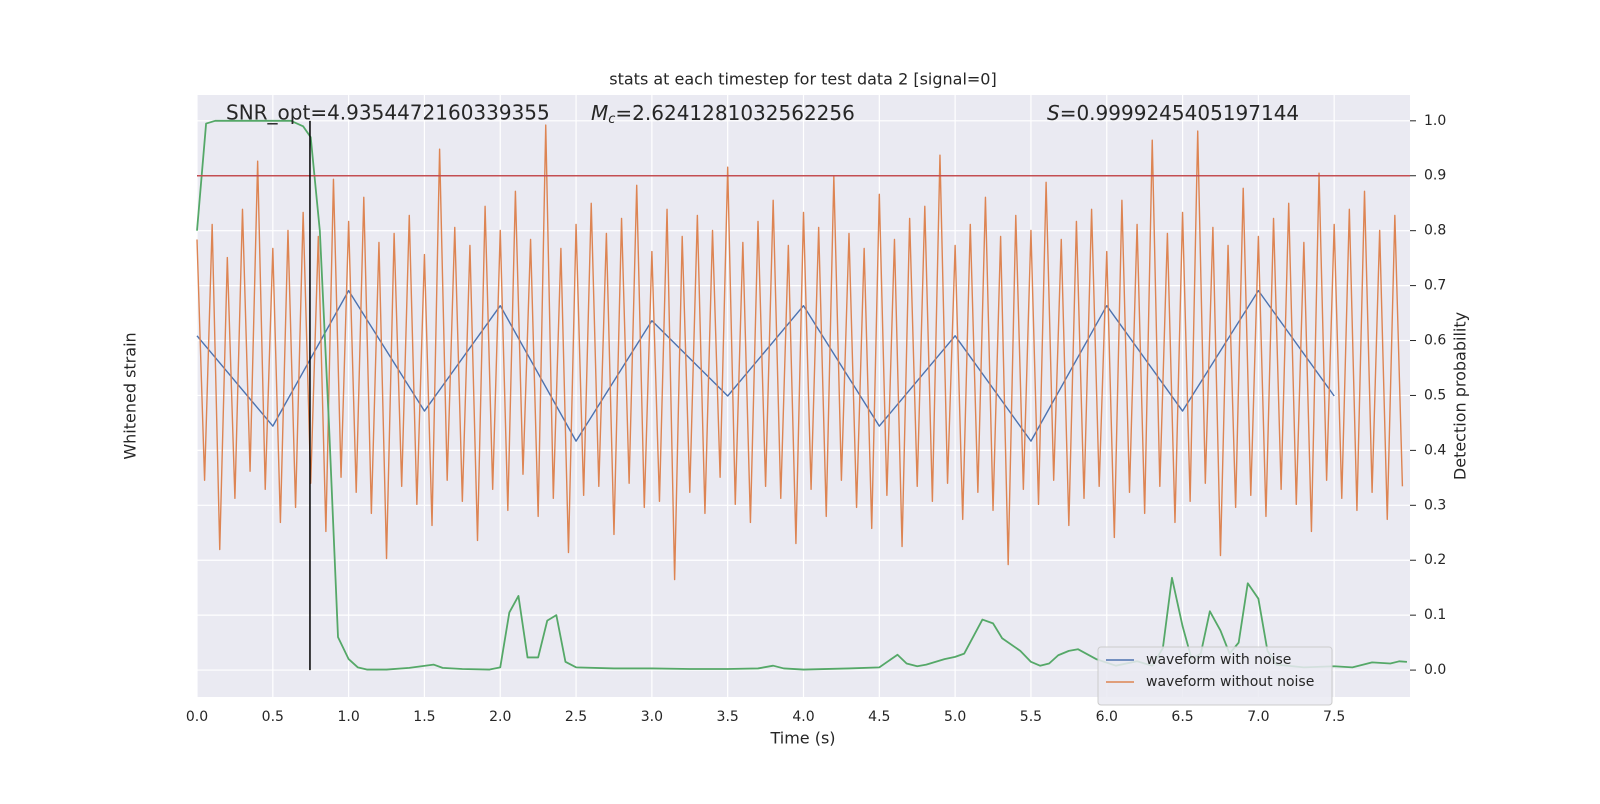 This screenshot has width=1600, height=804. What do you see at coordinates (424, 717) in the screenshot?
I see `x-tick-label: 1.5` at bounding box center [424, 717].